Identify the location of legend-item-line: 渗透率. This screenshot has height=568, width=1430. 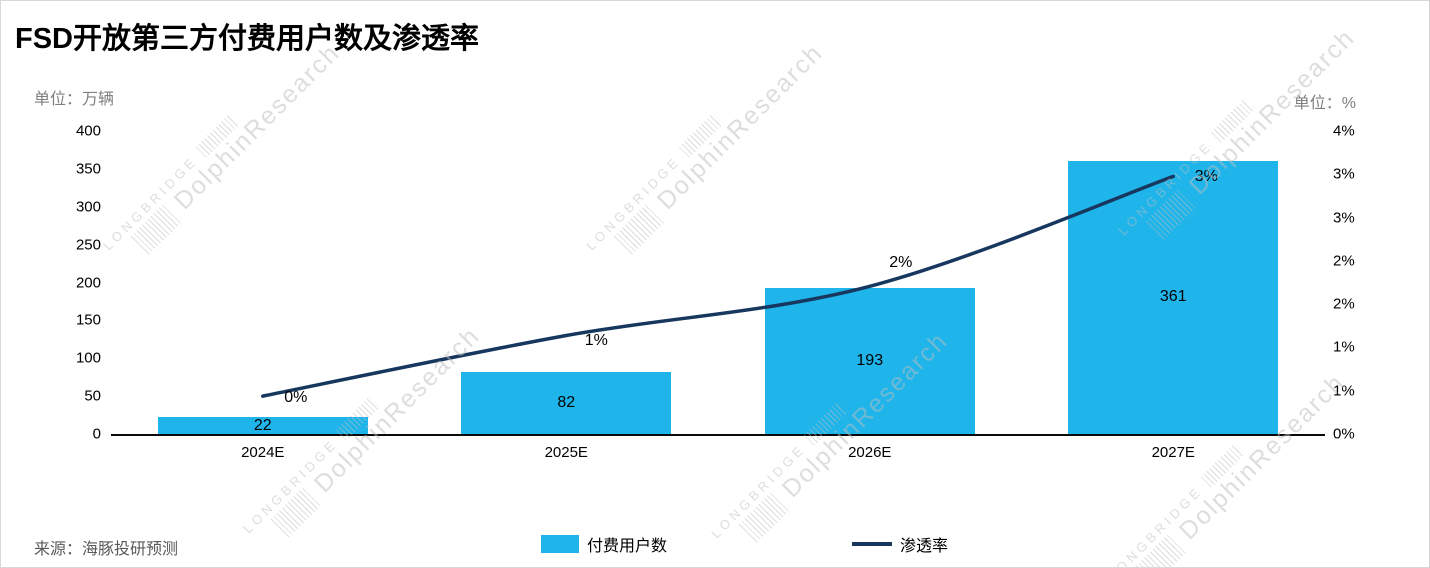
(900, 544).